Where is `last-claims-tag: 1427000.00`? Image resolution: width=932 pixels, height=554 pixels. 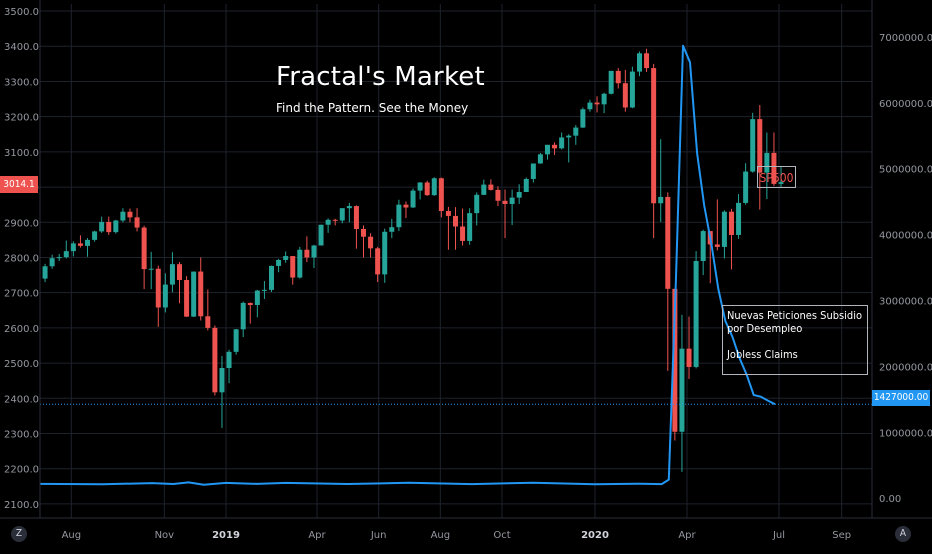
last-claims-tag: 1427000.00 is located at coordinates (901, 398).